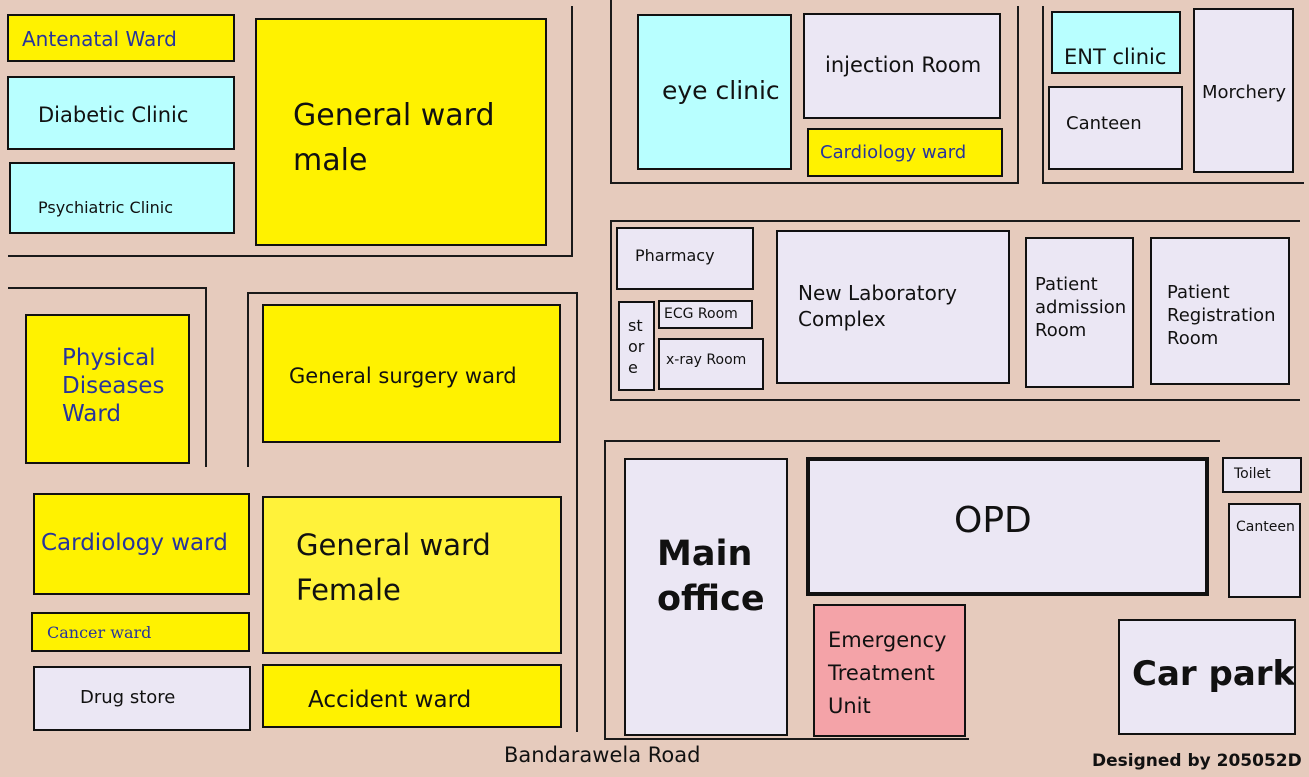  I want to click on psychiatric-clinic-label: Psychiatric Clinic, so click(105, 207).